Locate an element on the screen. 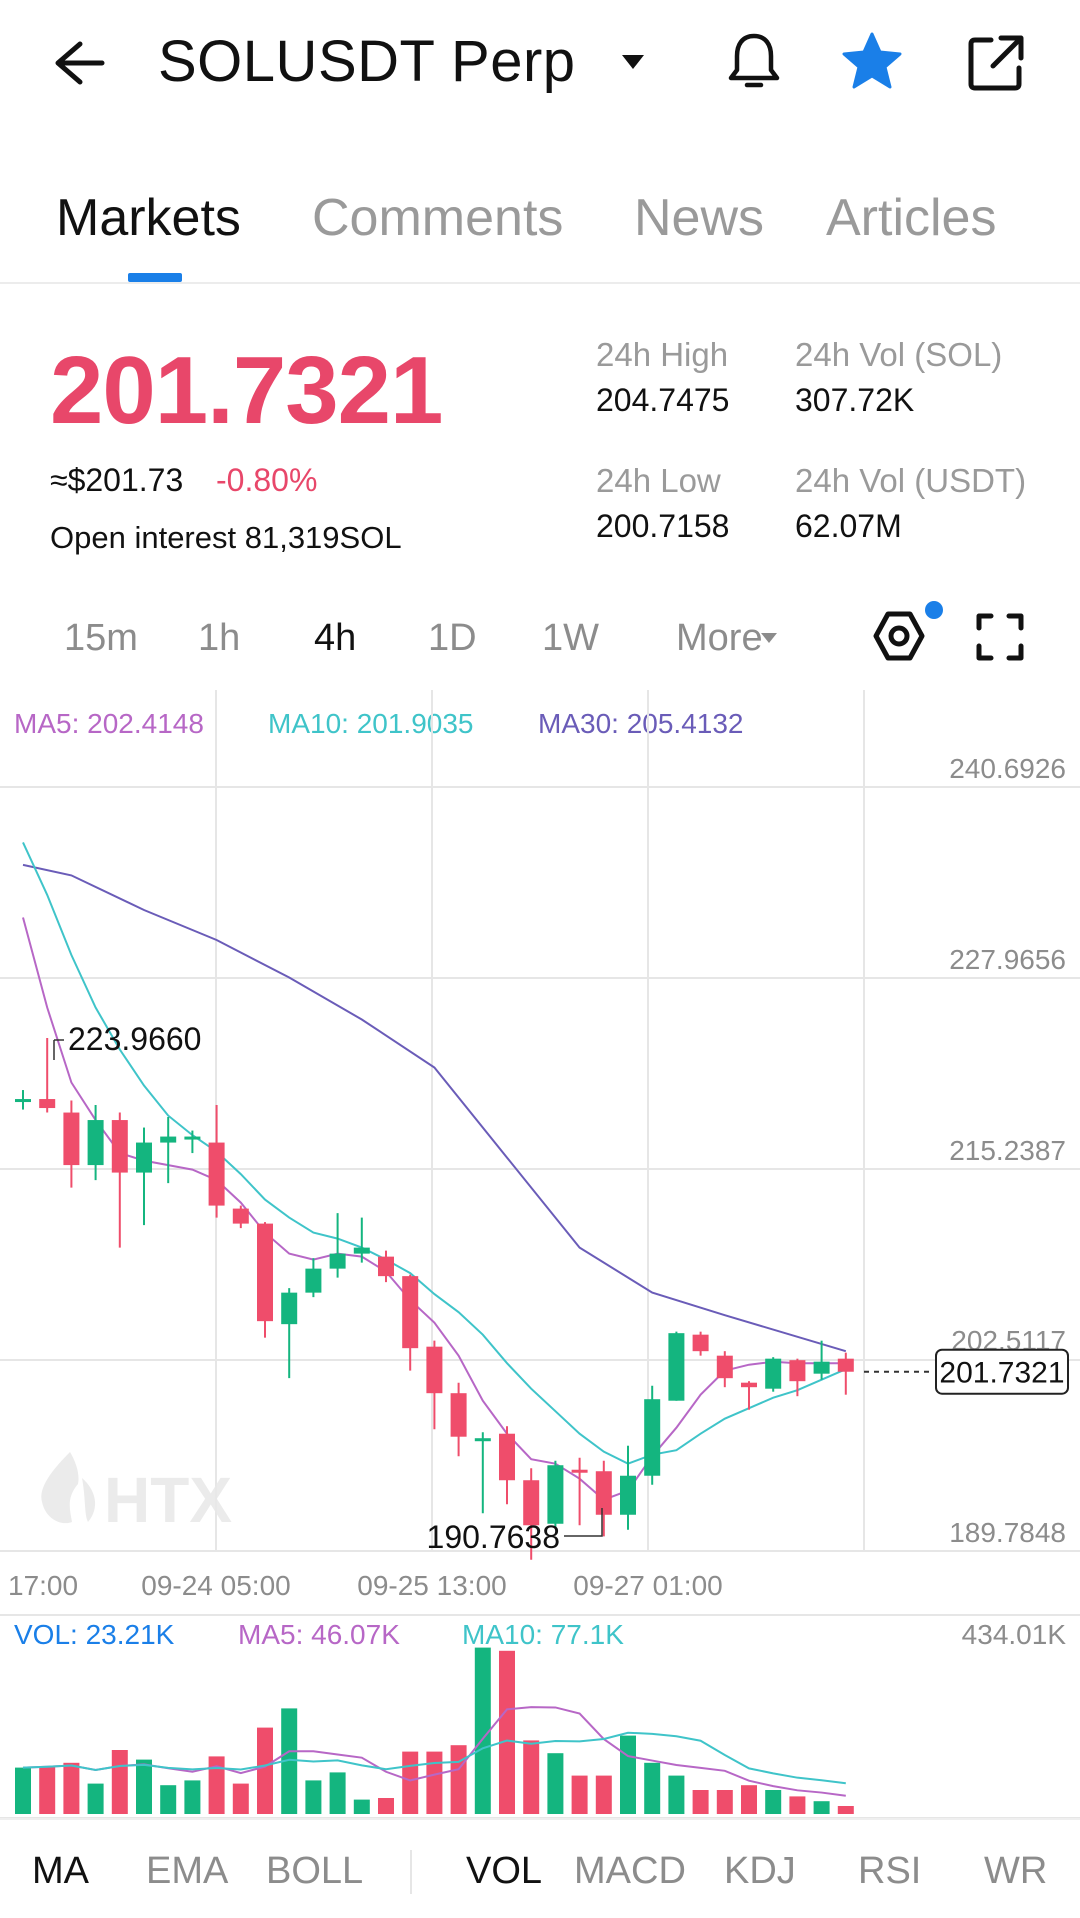  htx-watermark: HTX is located at coordinates (136, 1494).